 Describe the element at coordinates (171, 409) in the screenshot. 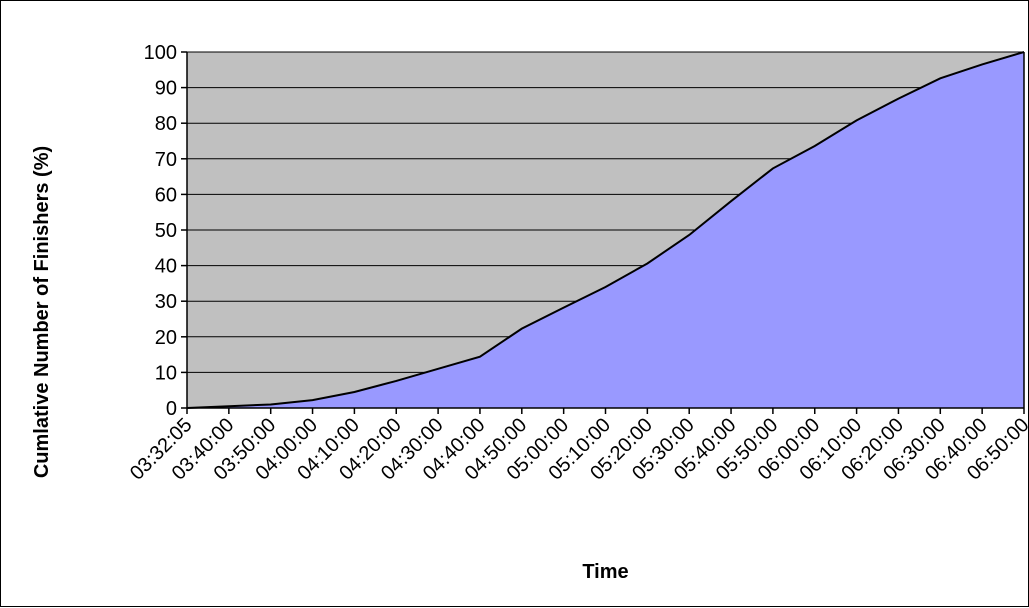

I see `y-tick-label: 0` at that location.